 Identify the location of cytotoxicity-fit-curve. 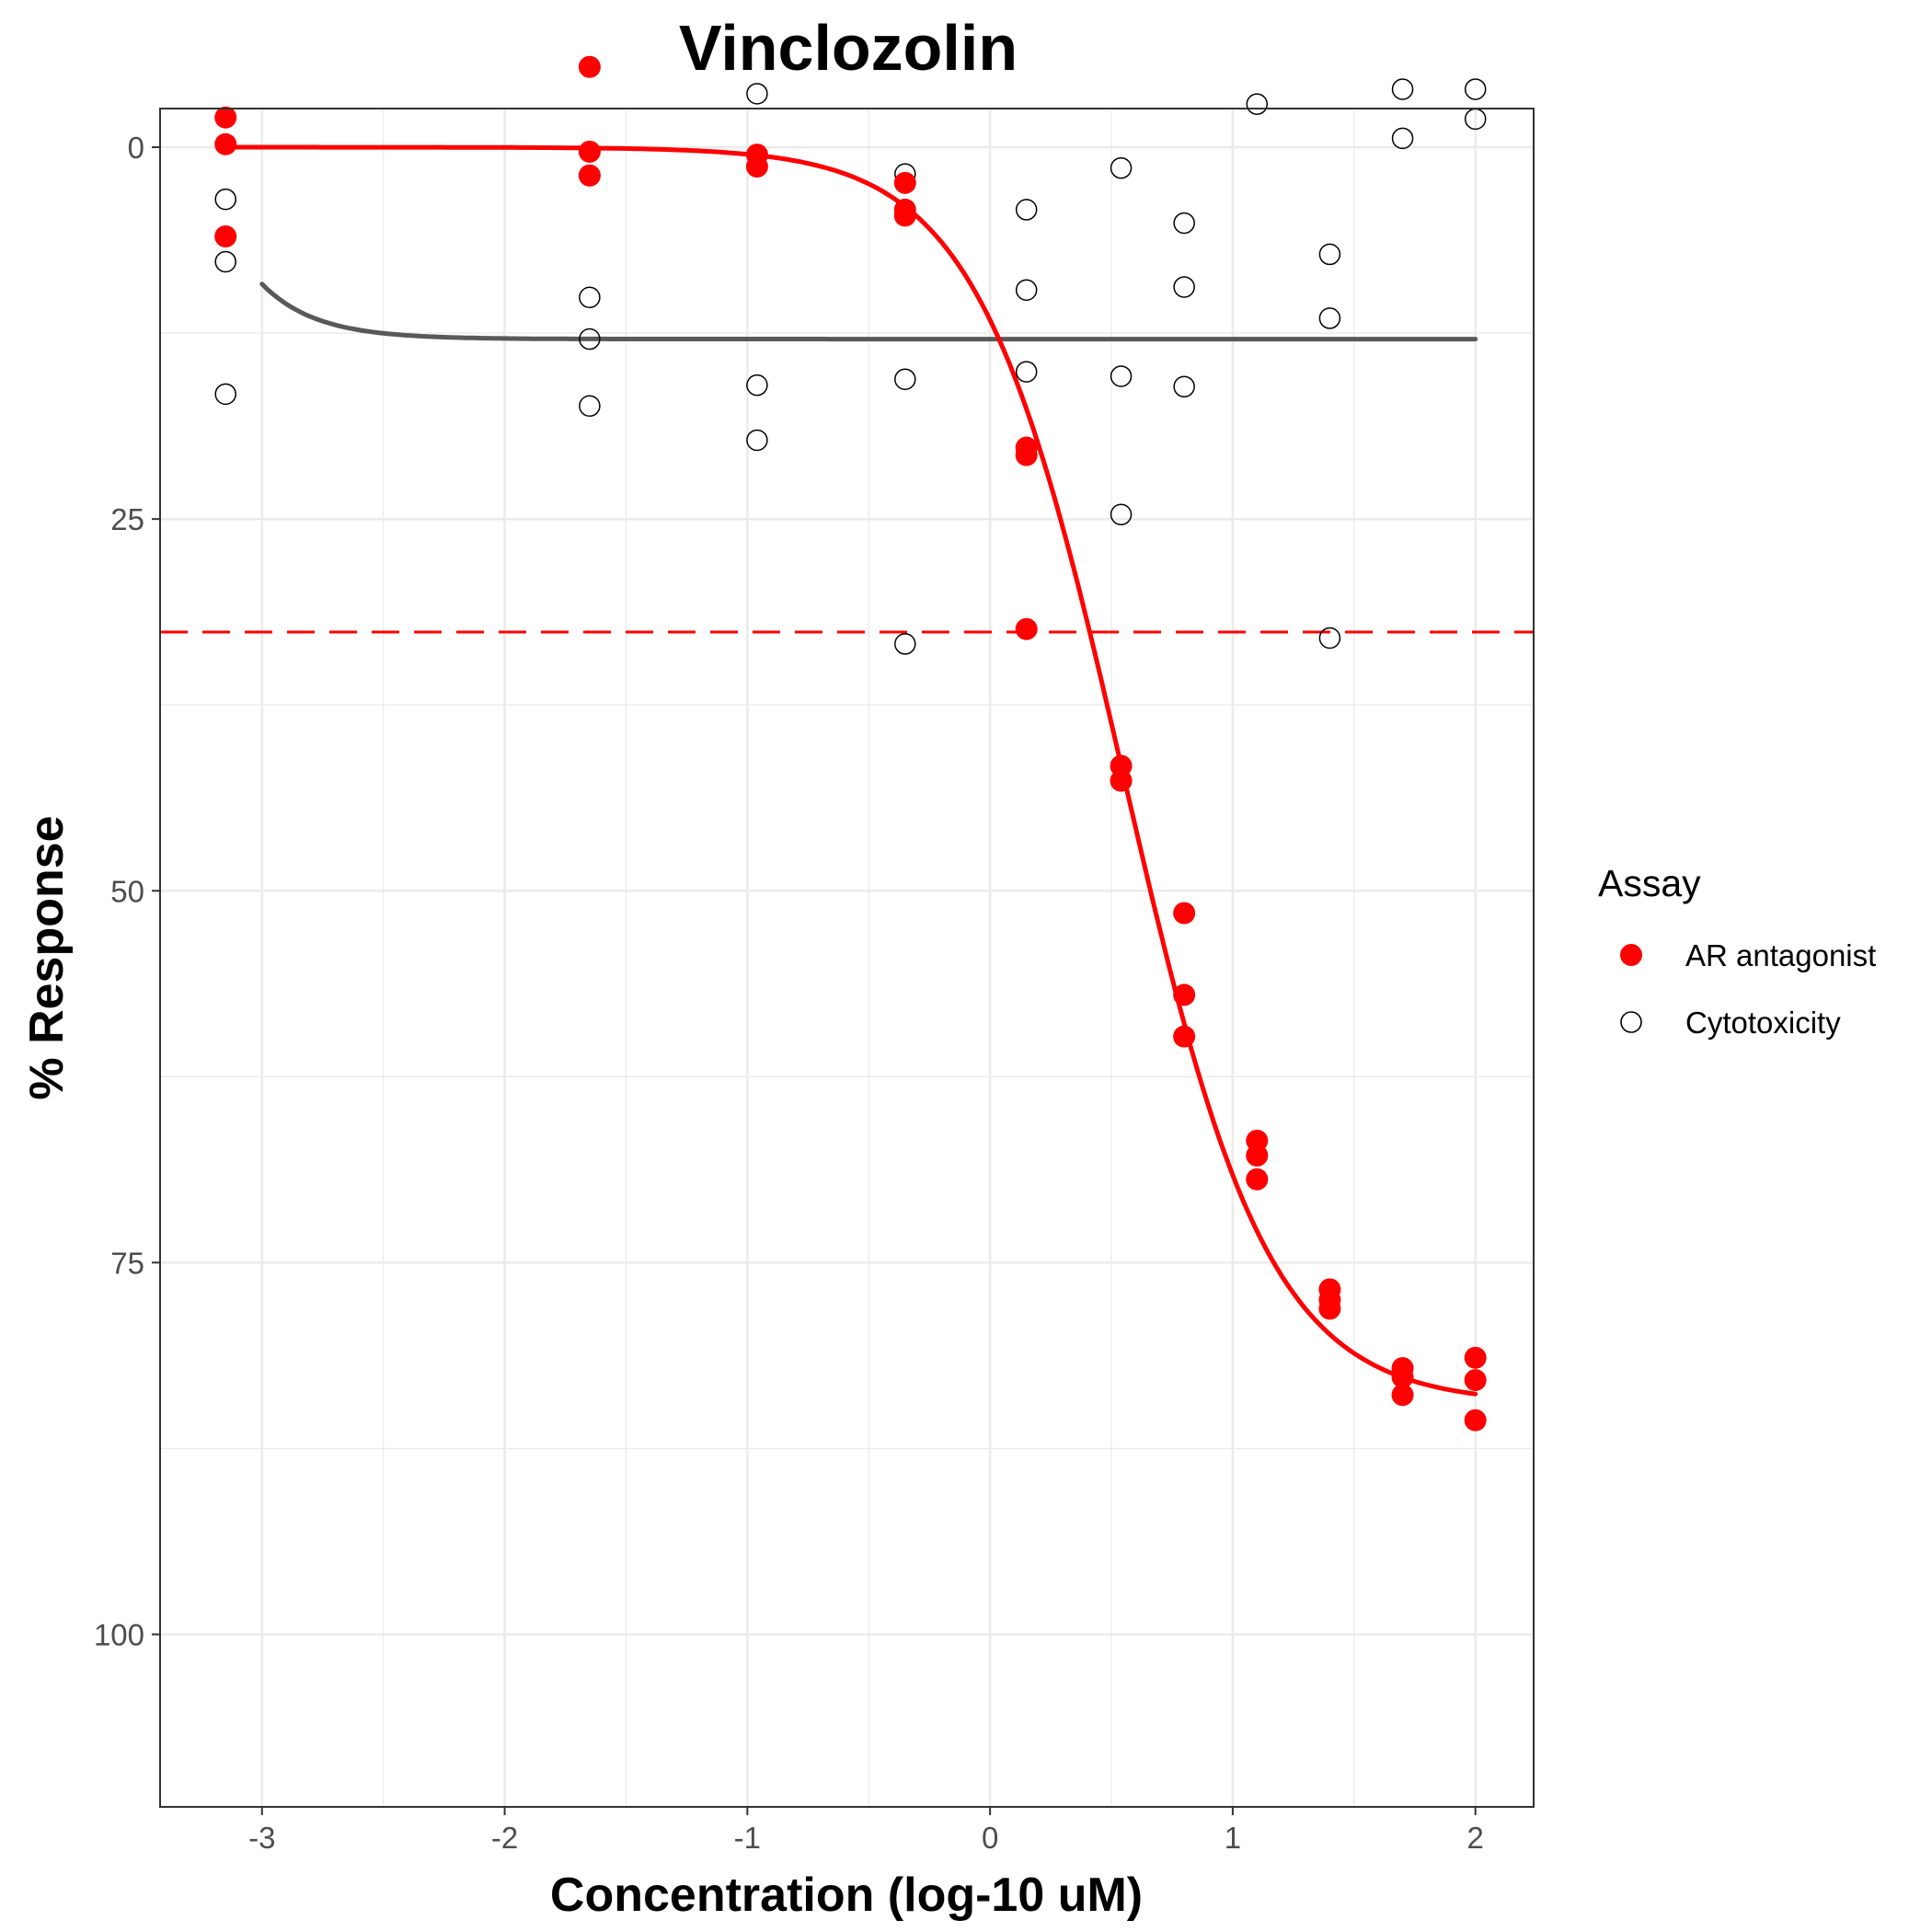
(868, 312).